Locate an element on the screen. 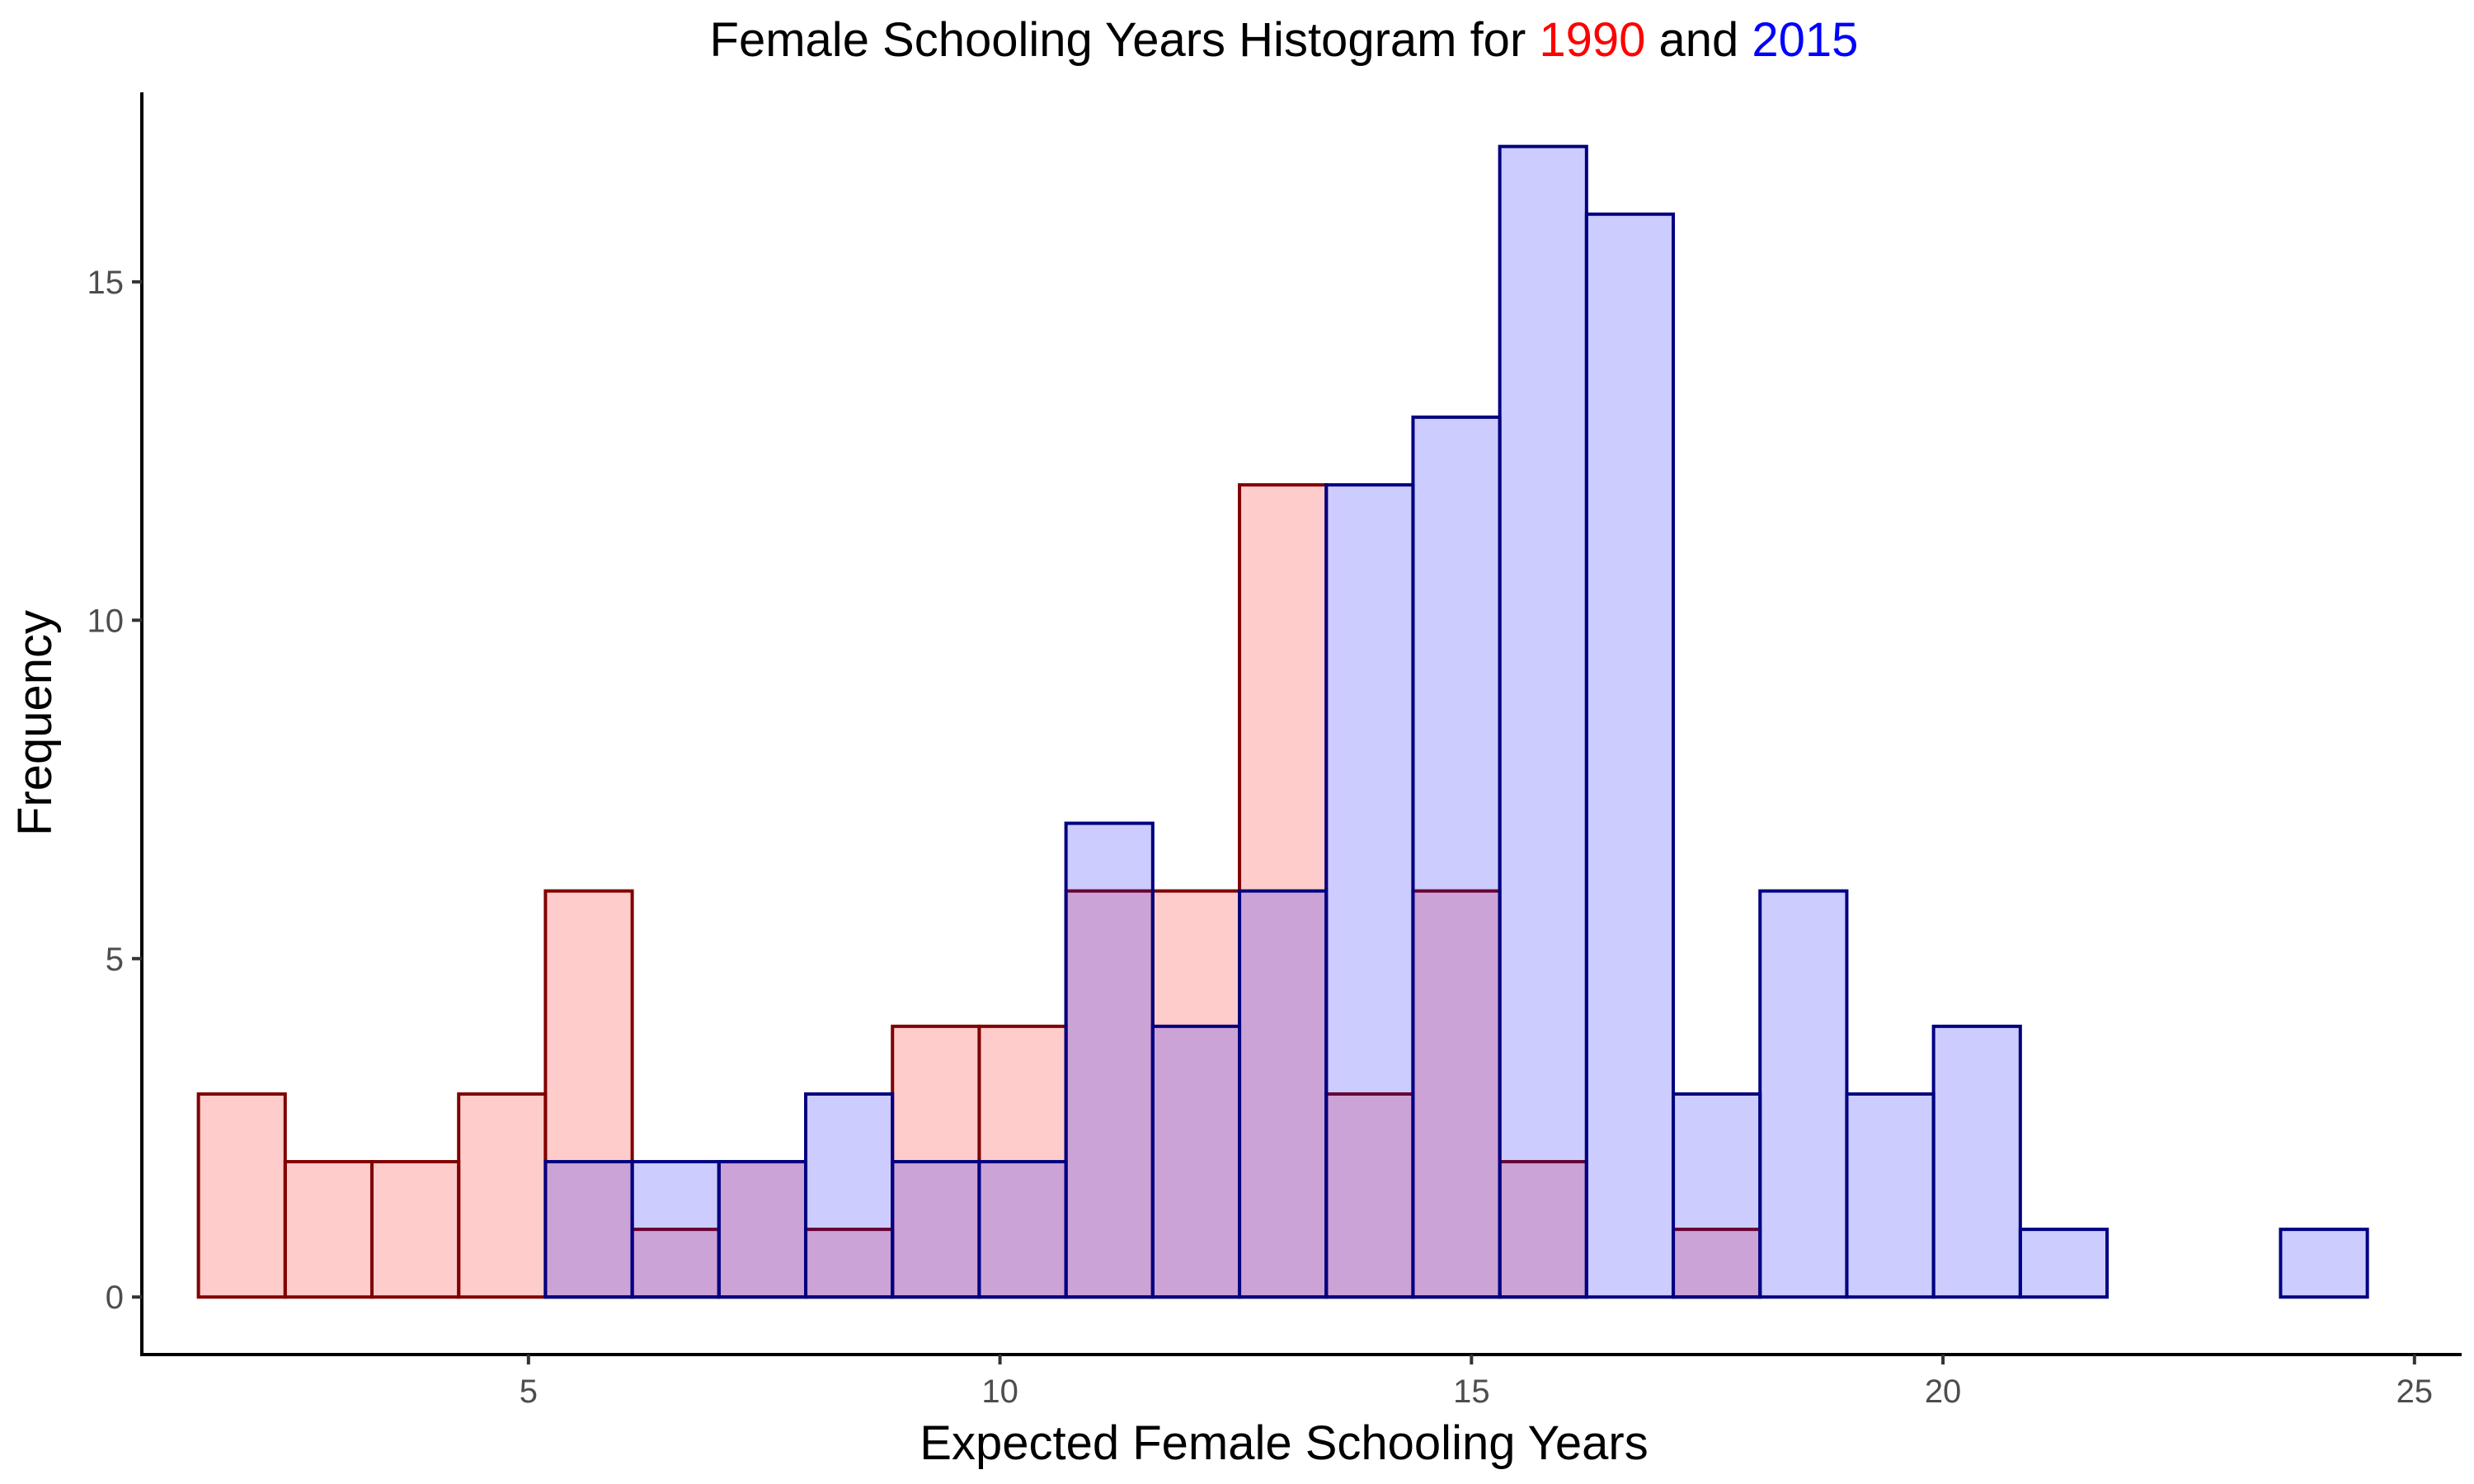  x-axis-title: Expected Female Schooling Years is located at coordinates (1284, 1443).